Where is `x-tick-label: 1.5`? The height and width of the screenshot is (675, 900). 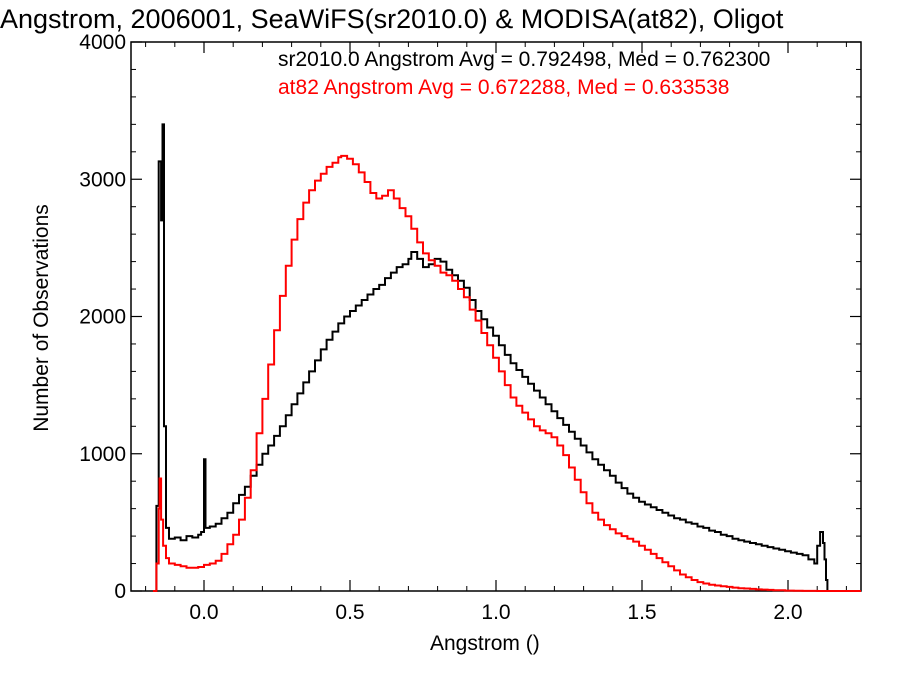
x-tick-label: 1.5 is located at coordinates (641, 612).